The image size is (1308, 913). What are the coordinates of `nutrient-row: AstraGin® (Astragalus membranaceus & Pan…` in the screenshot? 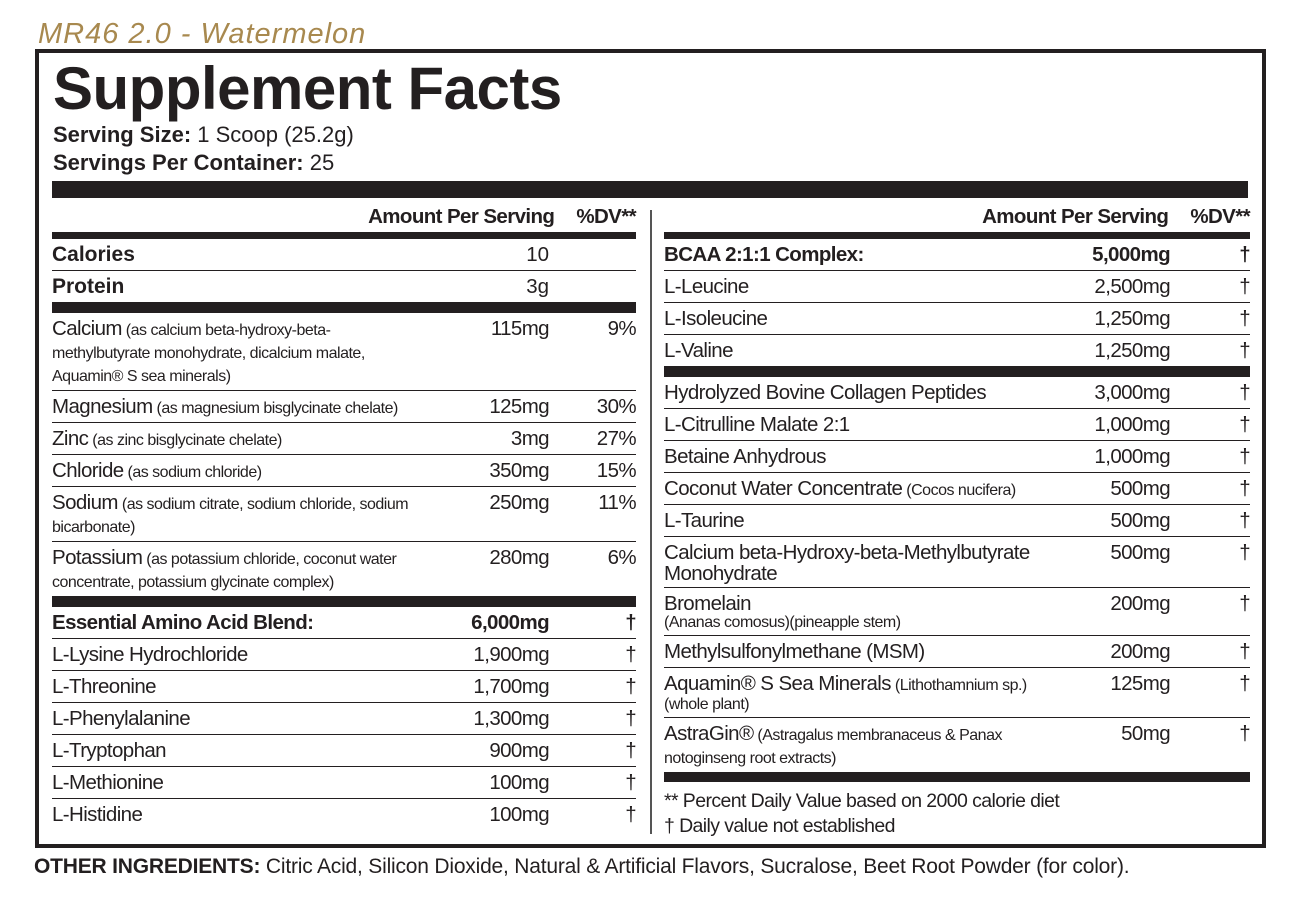 It's located at (957, 745).